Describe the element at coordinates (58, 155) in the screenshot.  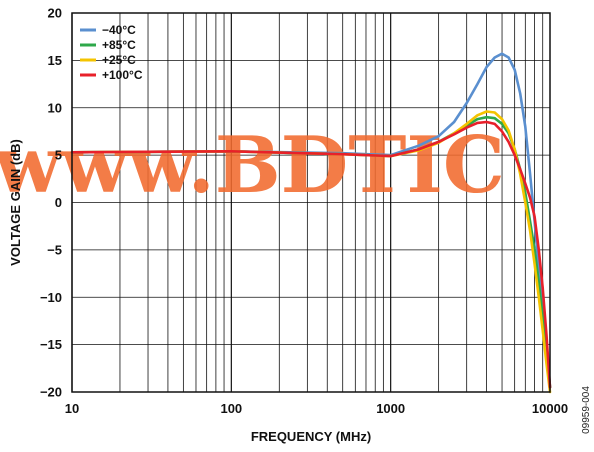
I see `y-tick-label: 5` at that location.